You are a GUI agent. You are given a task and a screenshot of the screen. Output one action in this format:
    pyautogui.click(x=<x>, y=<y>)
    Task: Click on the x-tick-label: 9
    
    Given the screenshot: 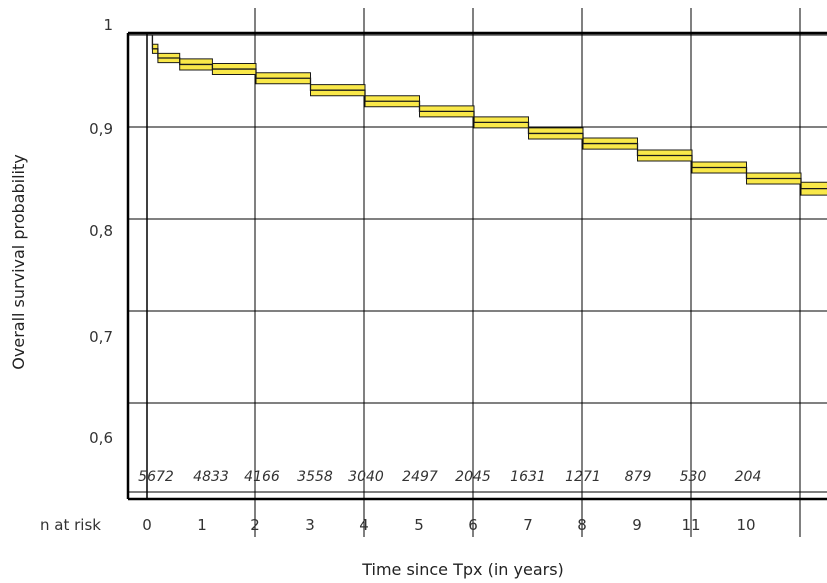 What is the action you would take?
    pyautogui.click(x=637, y=525)
    